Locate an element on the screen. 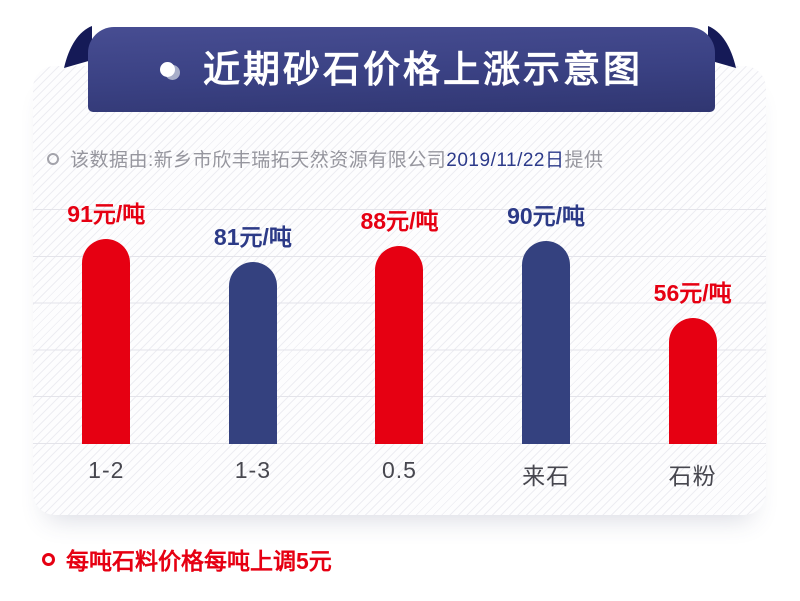 This screenshot has width=800, height=601. bullet-dot-icon is located at coordinates (170, 71).